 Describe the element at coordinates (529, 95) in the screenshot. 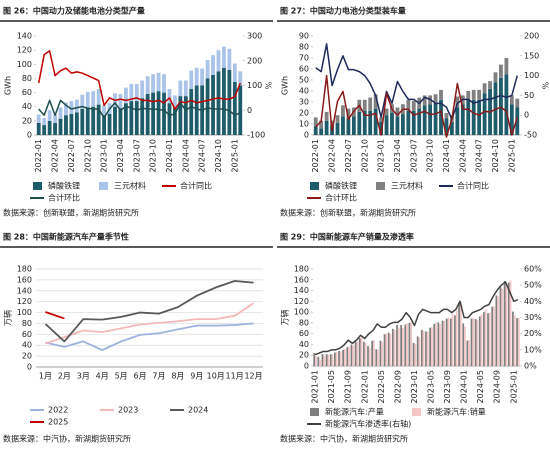

I see `y2-tick-label: 50` at that location.